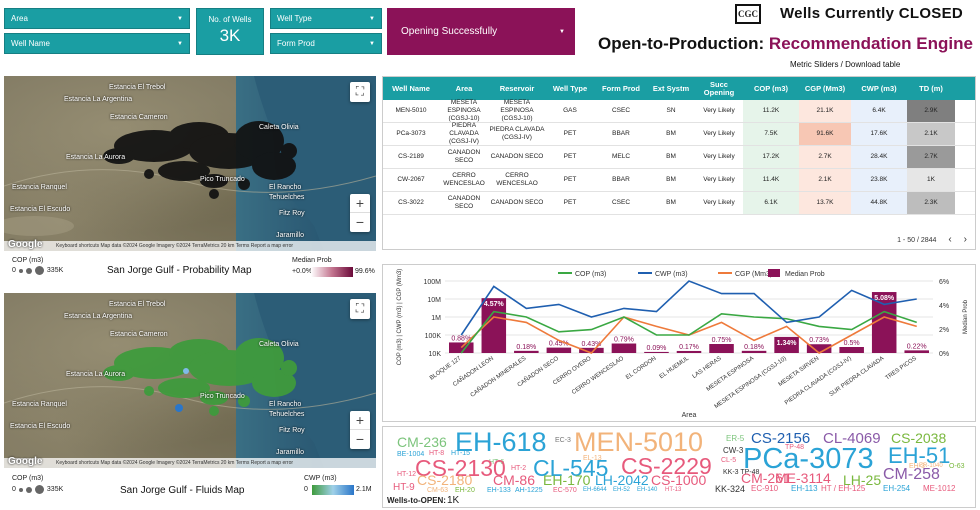 The width and height of the screenshot is (980, 510). I want to click on wordcloud-word: KK-3 TP-48, so click(741, 472).